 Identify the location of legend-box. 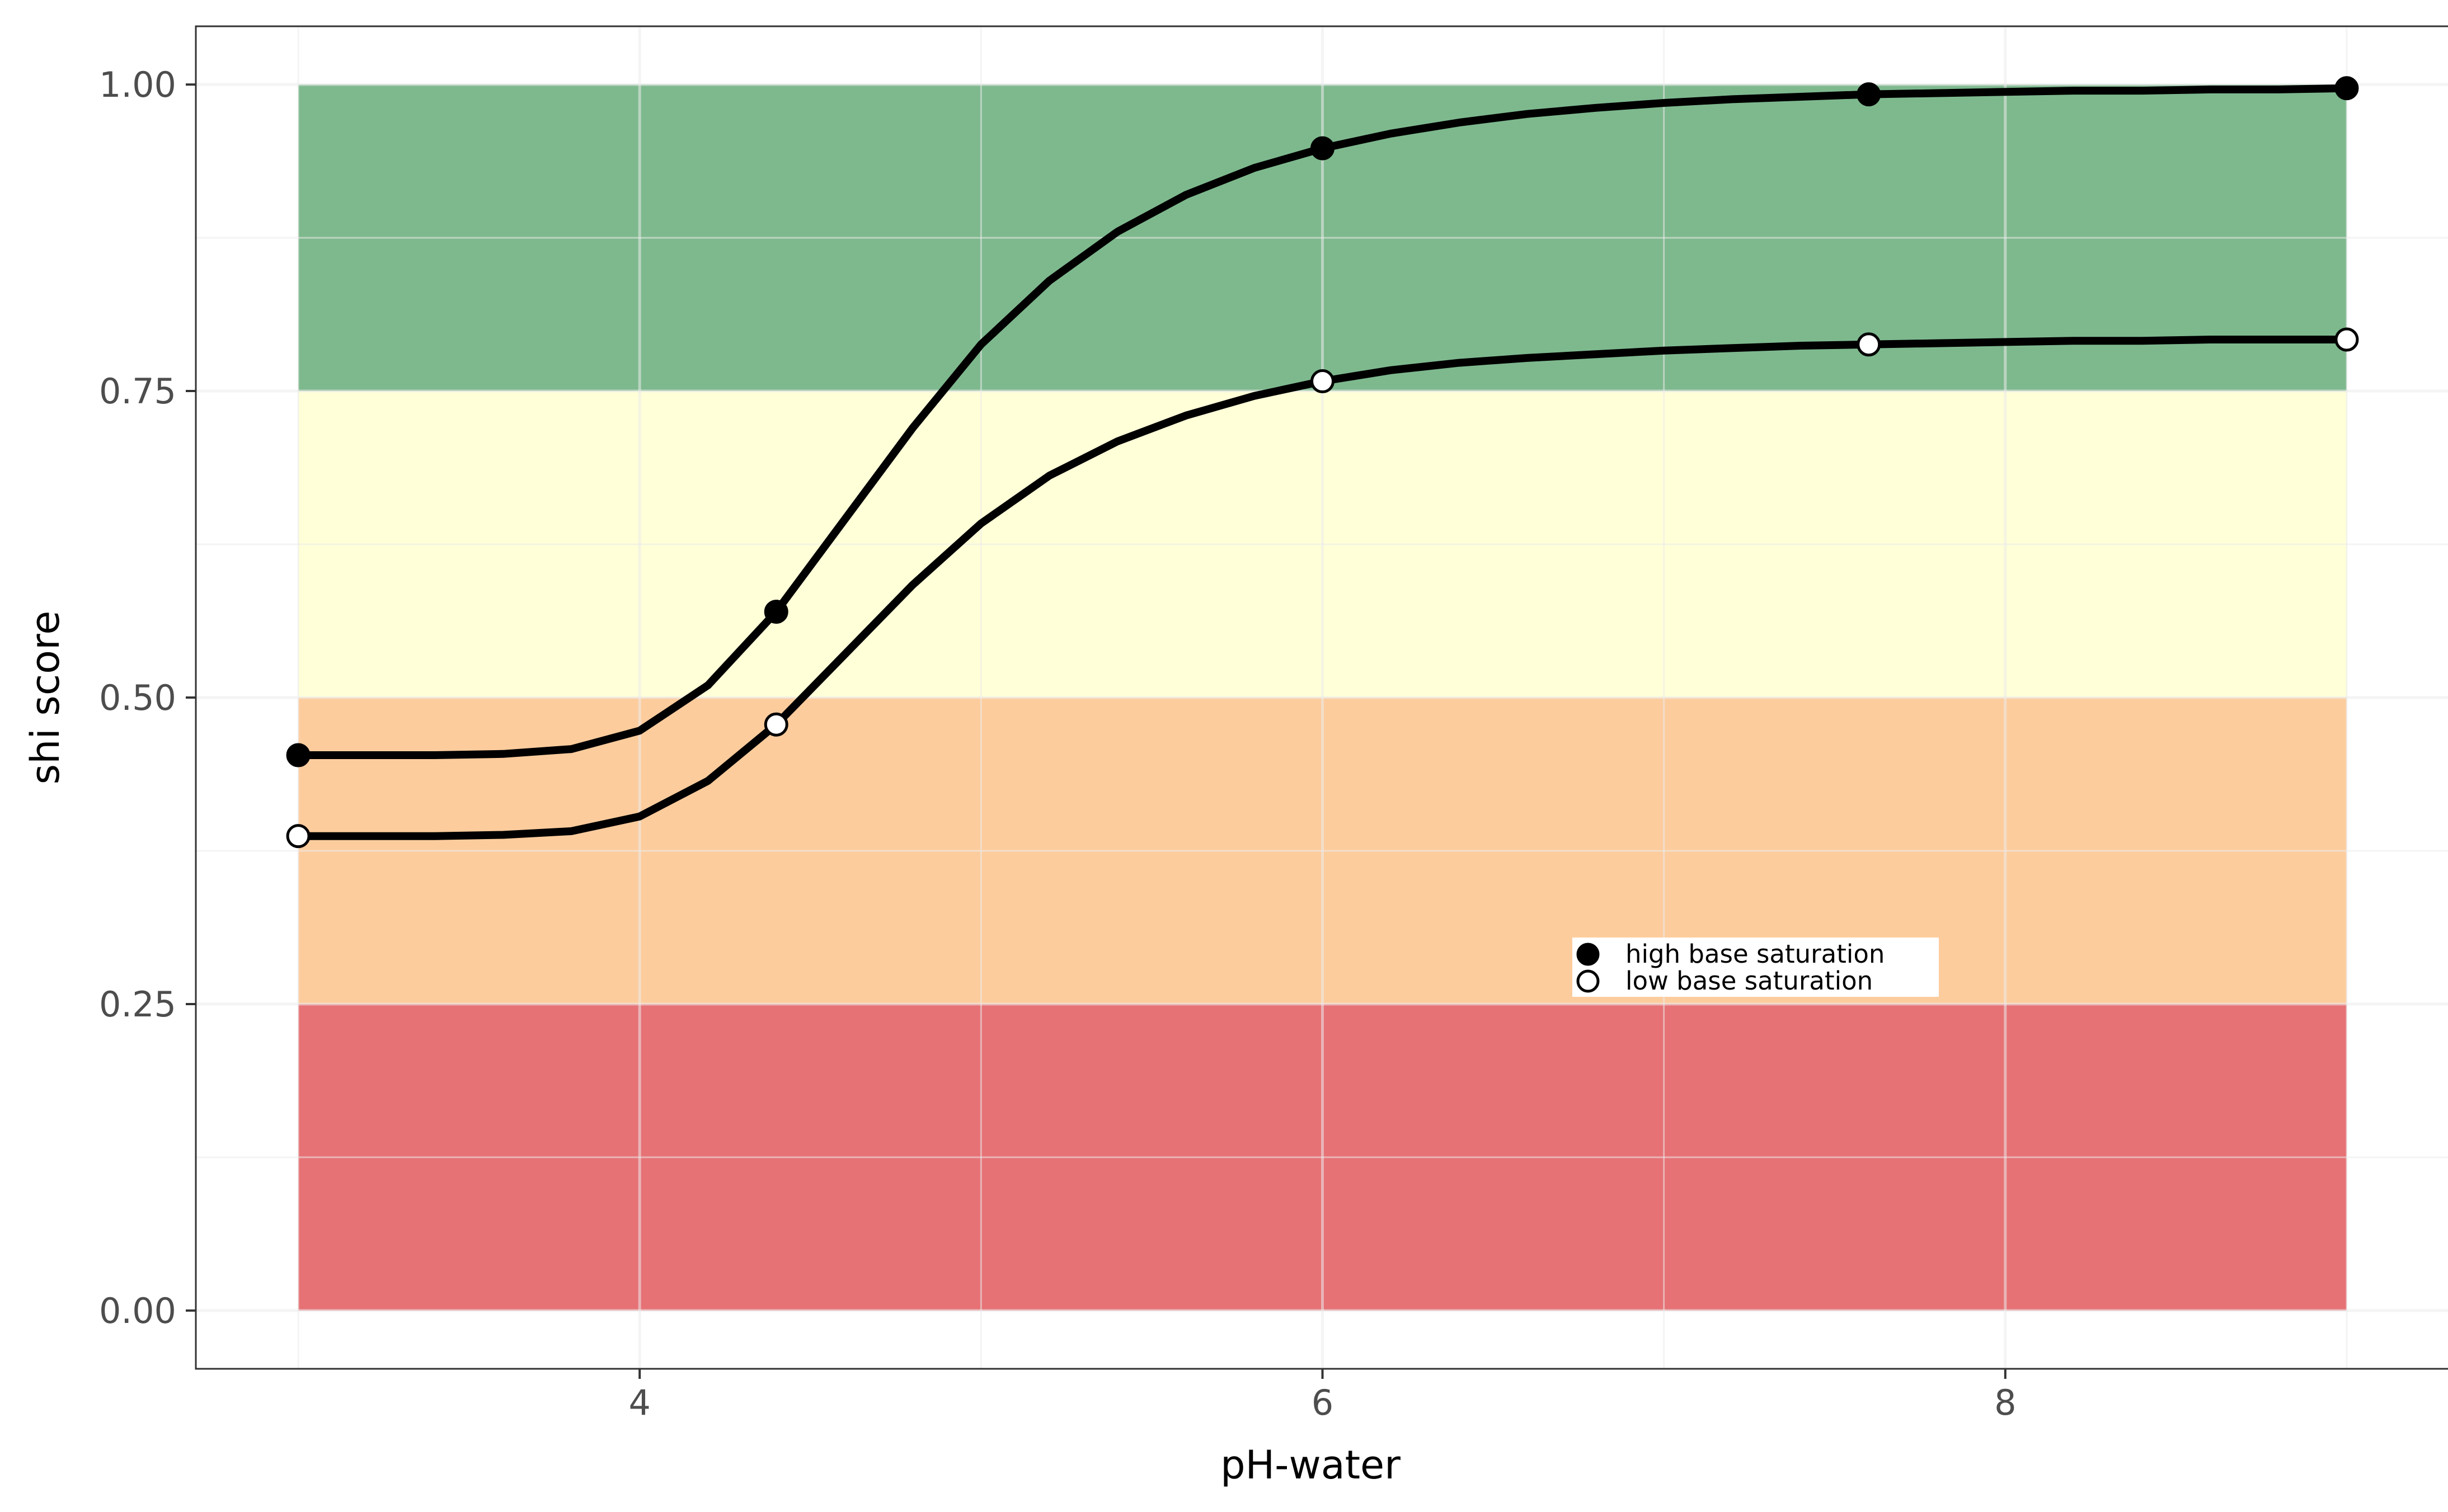
(1755, 968).